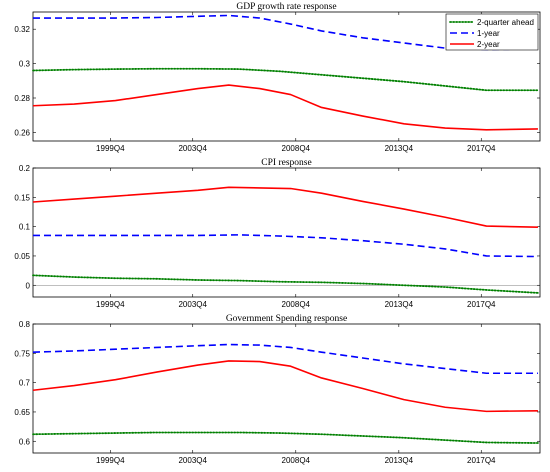 The height and width of the screenshot is (472, 550). Describe the element at coordinates (25, 64) in the screenshot. I see `y-tick-label: 0.3` at that location.